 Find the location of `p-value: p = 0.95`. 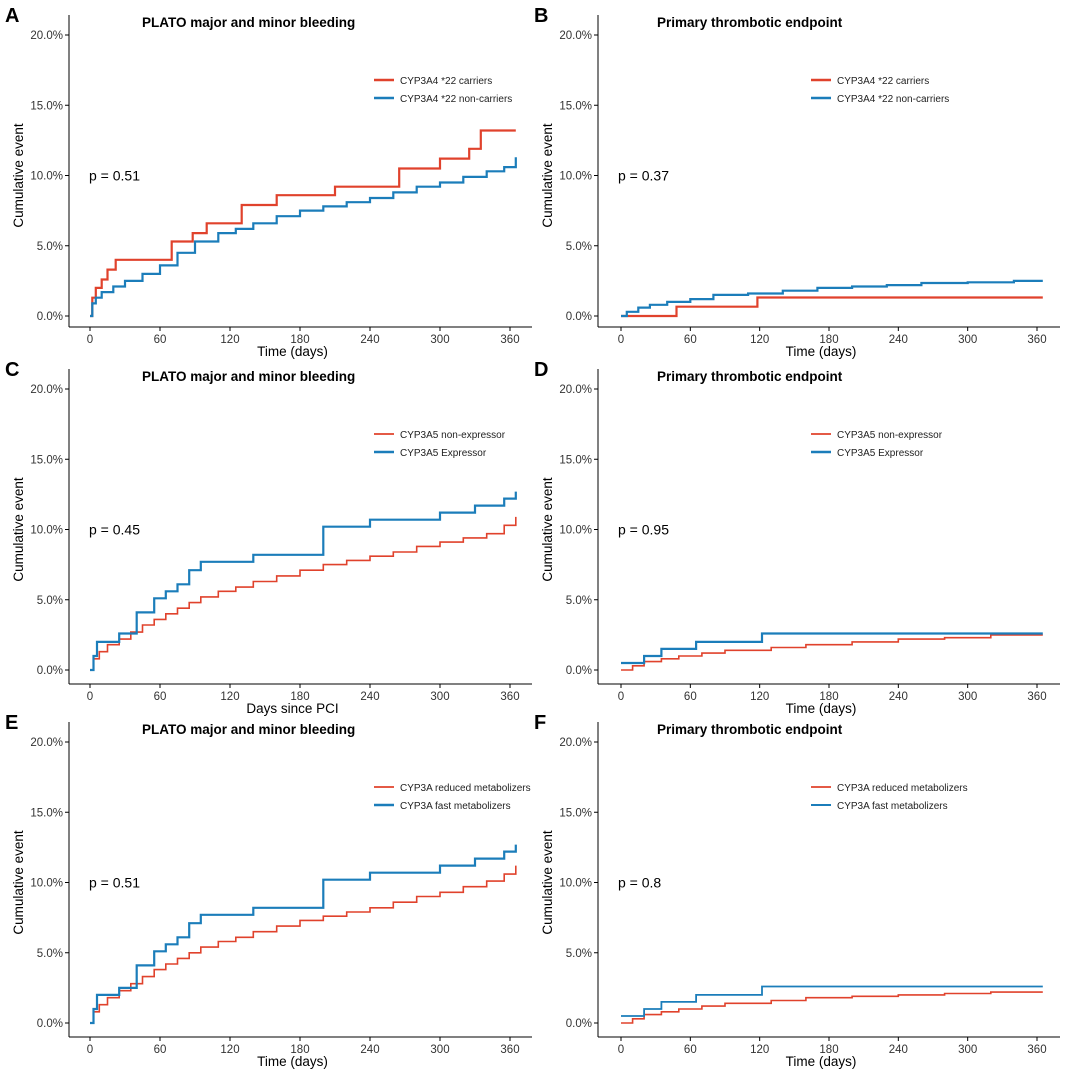

p-value: p = 0.95 is located at coordinates (643, 530).